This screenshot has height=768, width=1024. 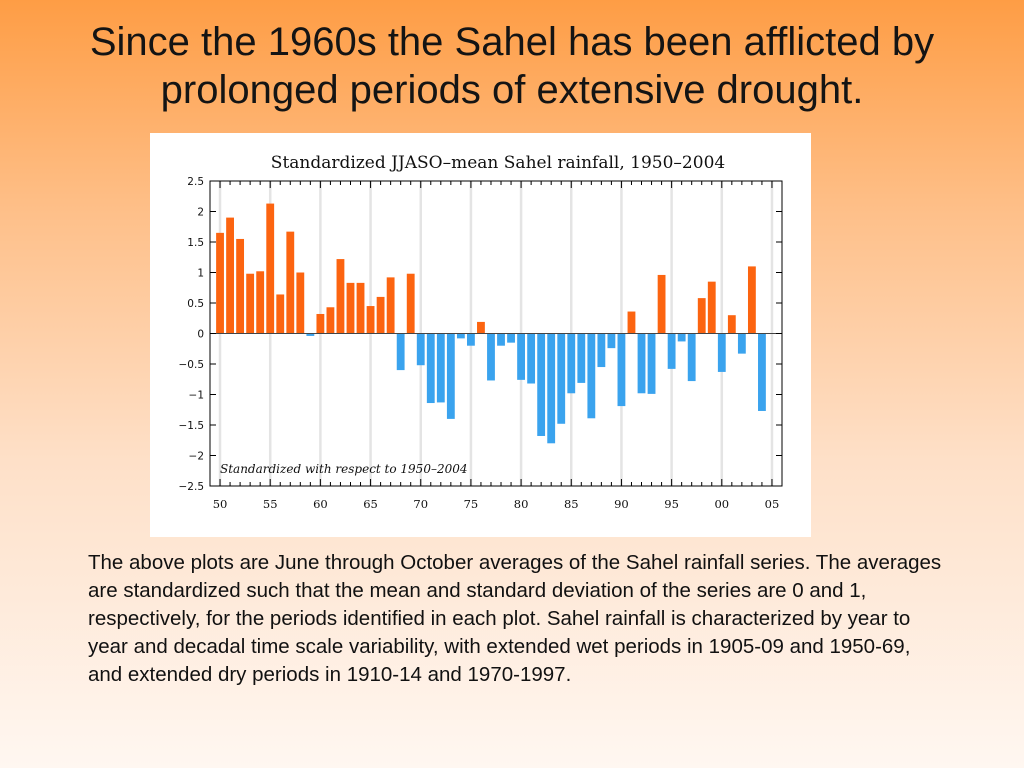 I want to click on ytick-label: 1.5, so click(x=195, y=243).